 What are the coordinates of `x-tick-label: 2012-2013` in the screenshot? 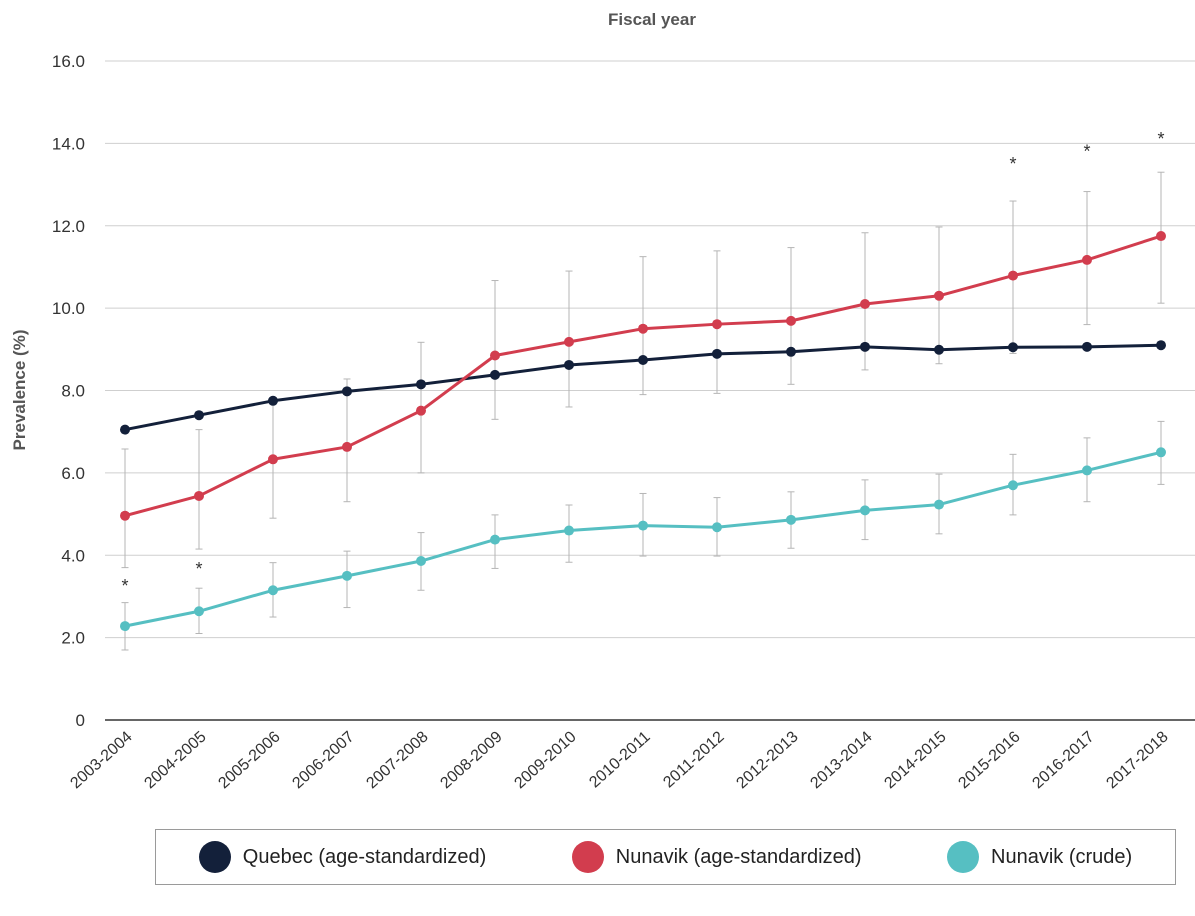 It's located at (767, 760).